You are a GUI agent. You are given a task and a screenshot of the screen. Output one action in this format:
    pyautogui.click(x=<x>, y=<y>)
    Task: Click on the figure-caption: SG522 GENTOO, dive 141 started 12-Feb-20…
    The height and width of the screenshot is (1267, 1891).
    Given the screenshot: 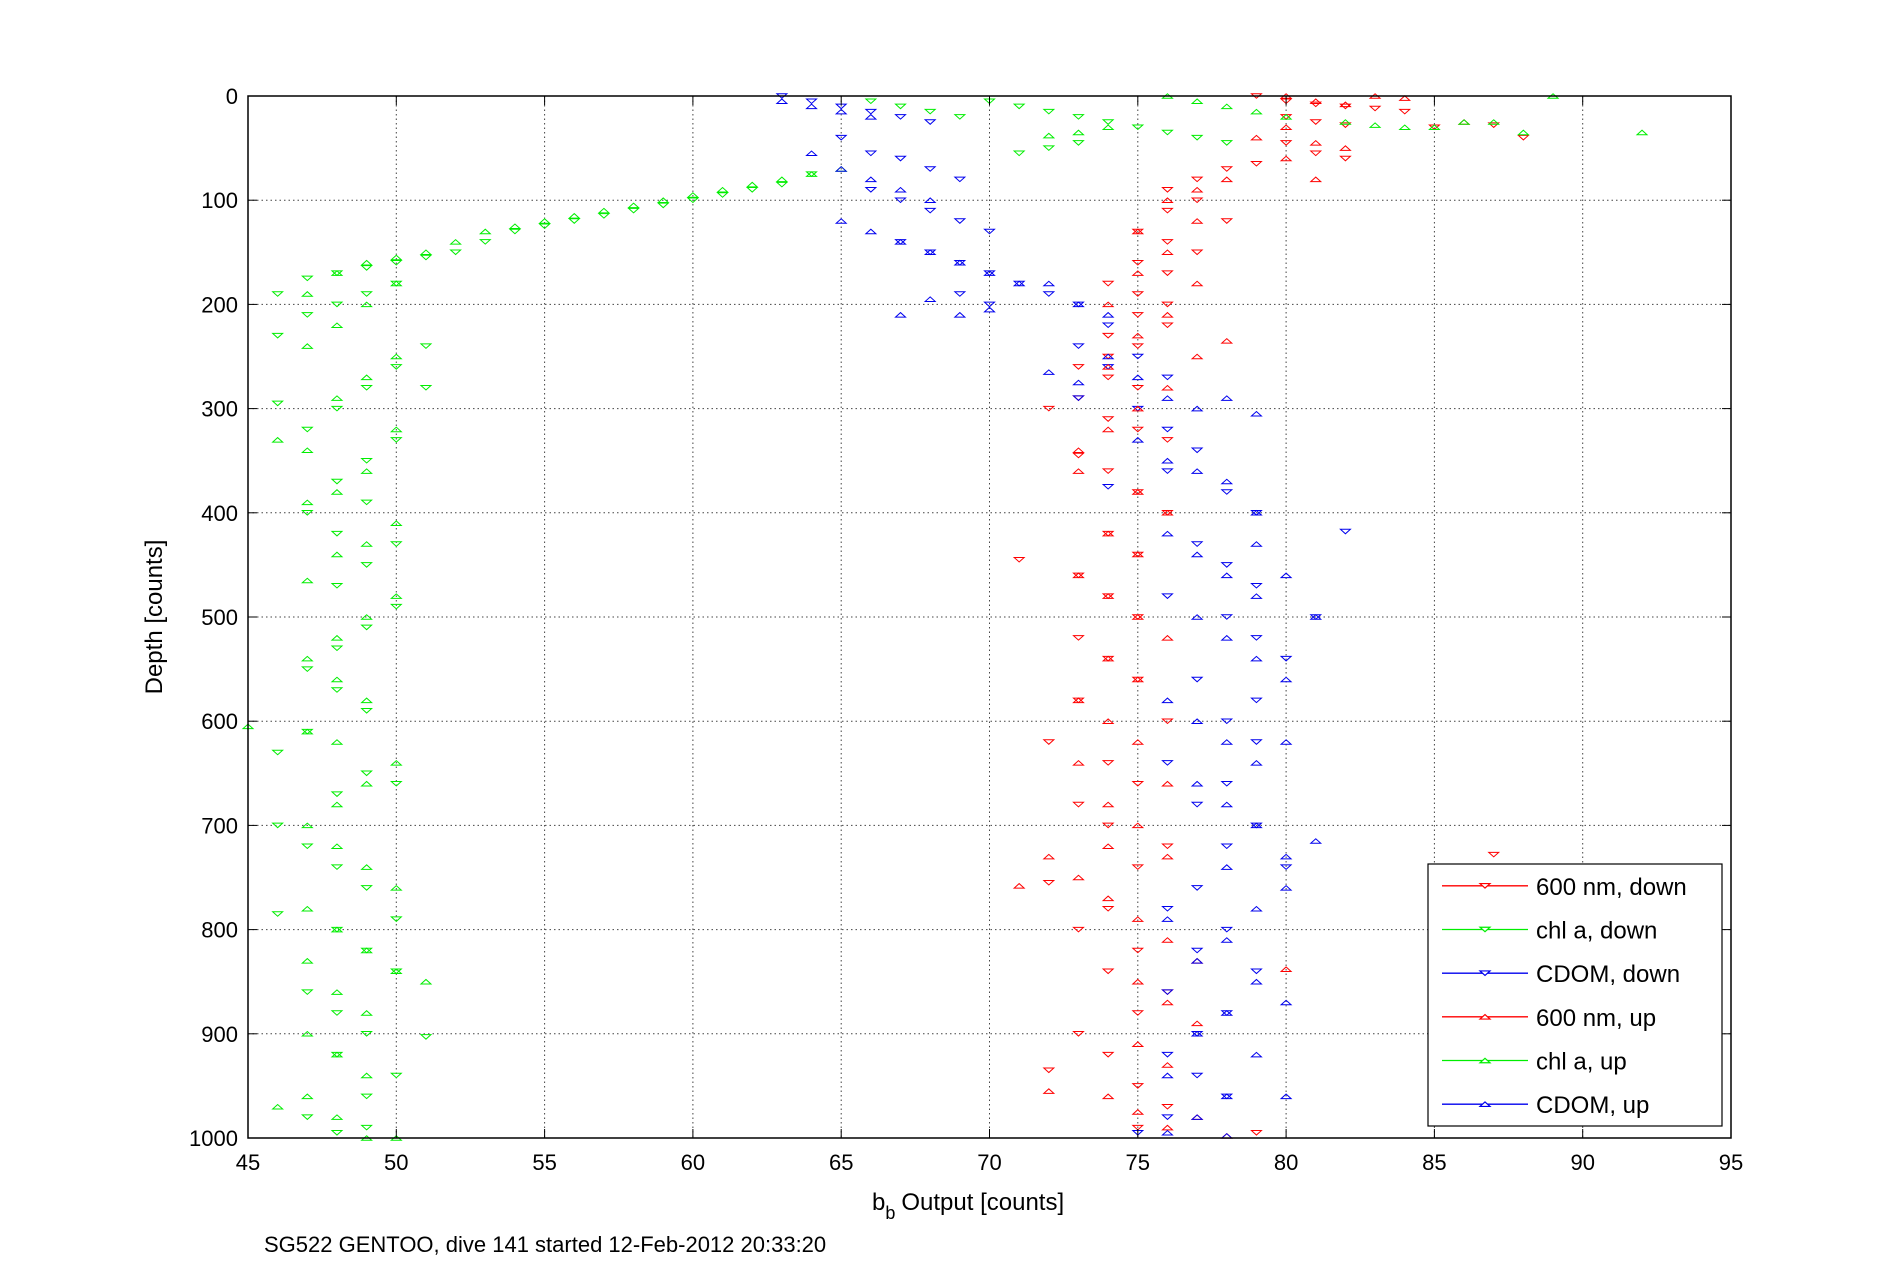 What is the action you would take?
    pyautogui.click(x=545, y=1244)
    